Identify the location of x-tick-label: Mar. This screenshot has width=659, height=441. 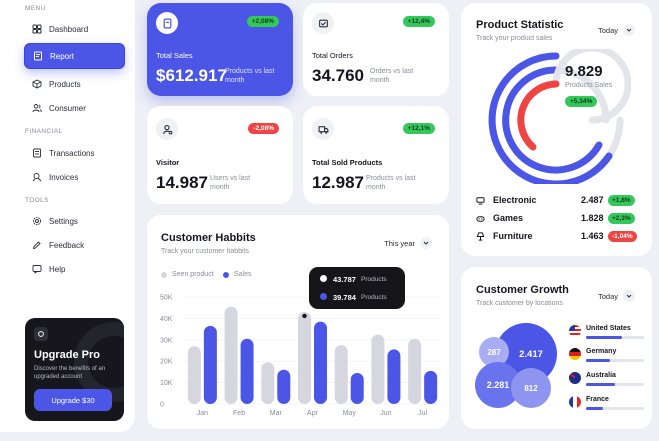
(276, 413).